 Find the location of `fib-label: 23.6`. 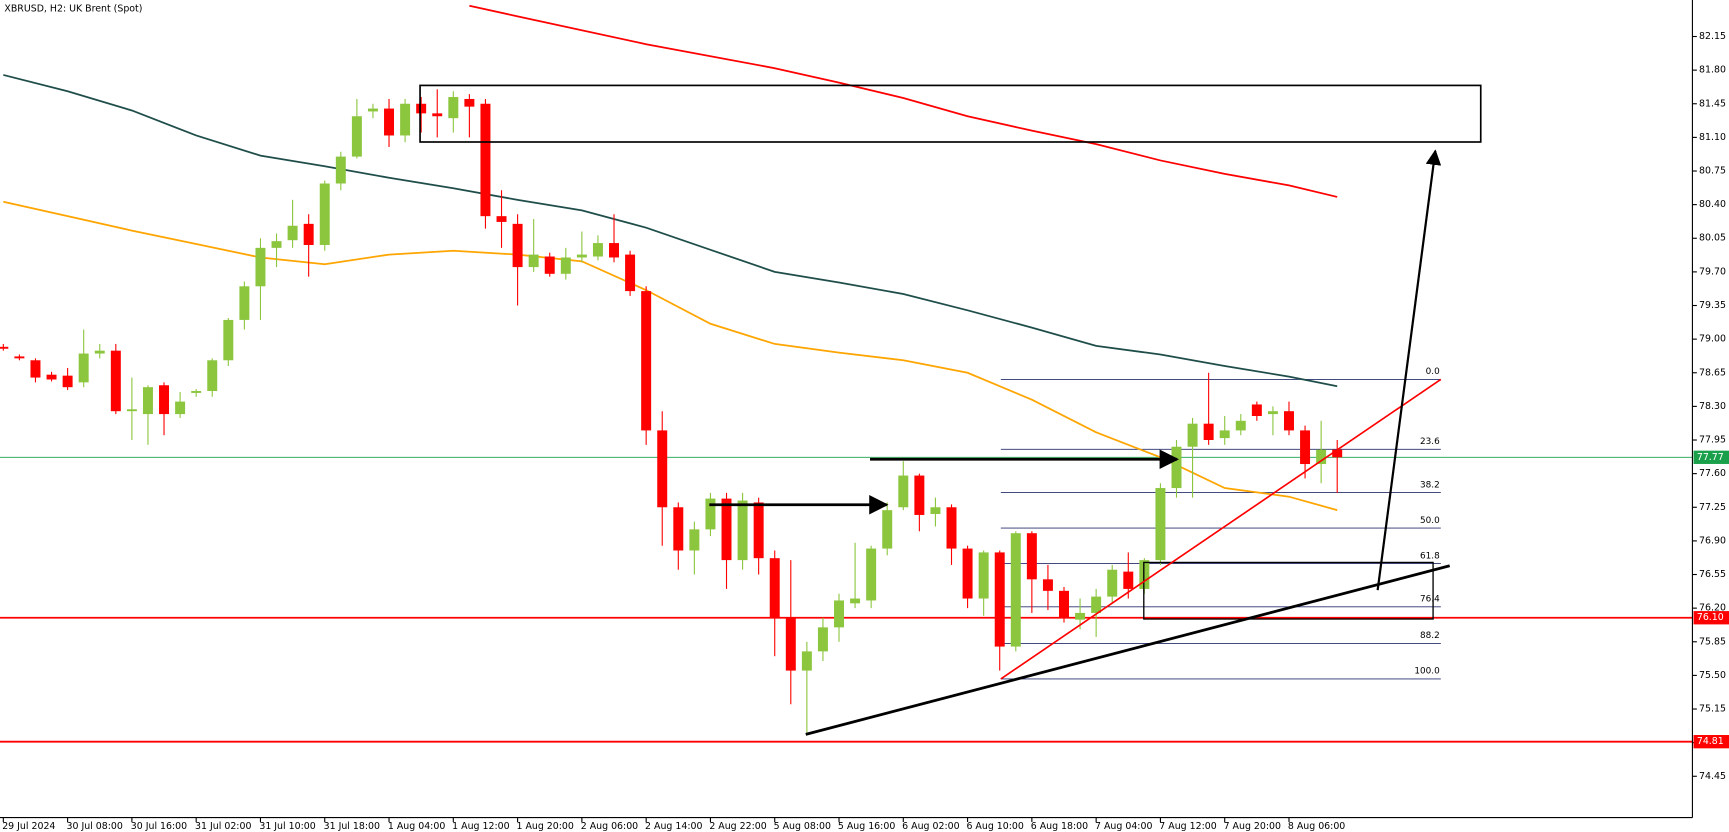

fib-label: 23.6 is located at coordinates (1430, 442).